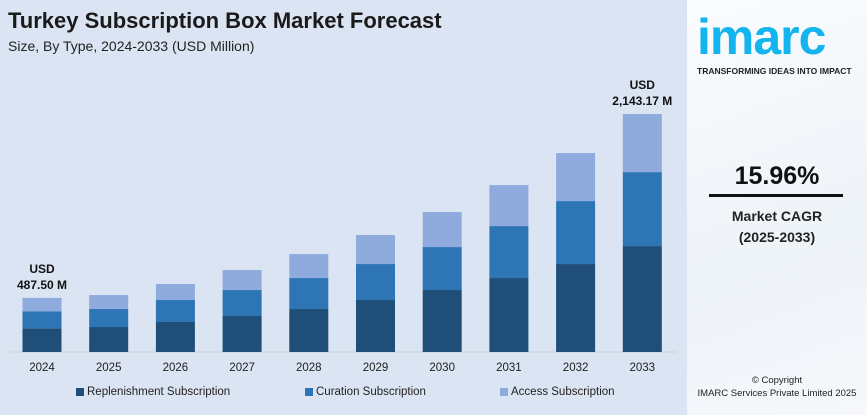 This screenshot has width=867, height=415. What do you see at coordinates (42, 285) in the screenshot?
I see `data-label: 487.50 M` at bounding box center [42, 285].